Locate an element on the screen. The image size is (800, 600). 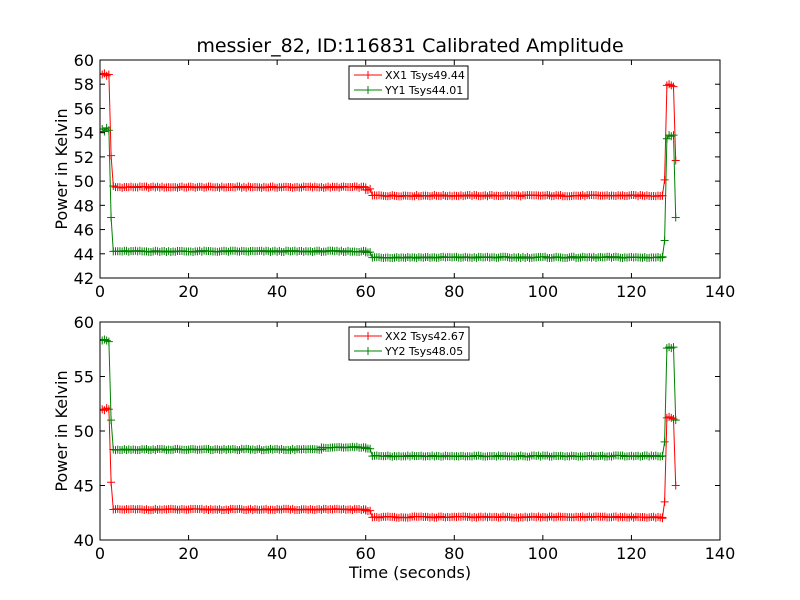
x-tick-label: 60 is located at coordinates (366, 553).